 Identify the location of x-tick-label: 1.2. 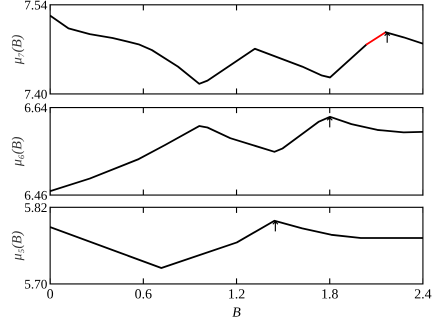
(236, 294).